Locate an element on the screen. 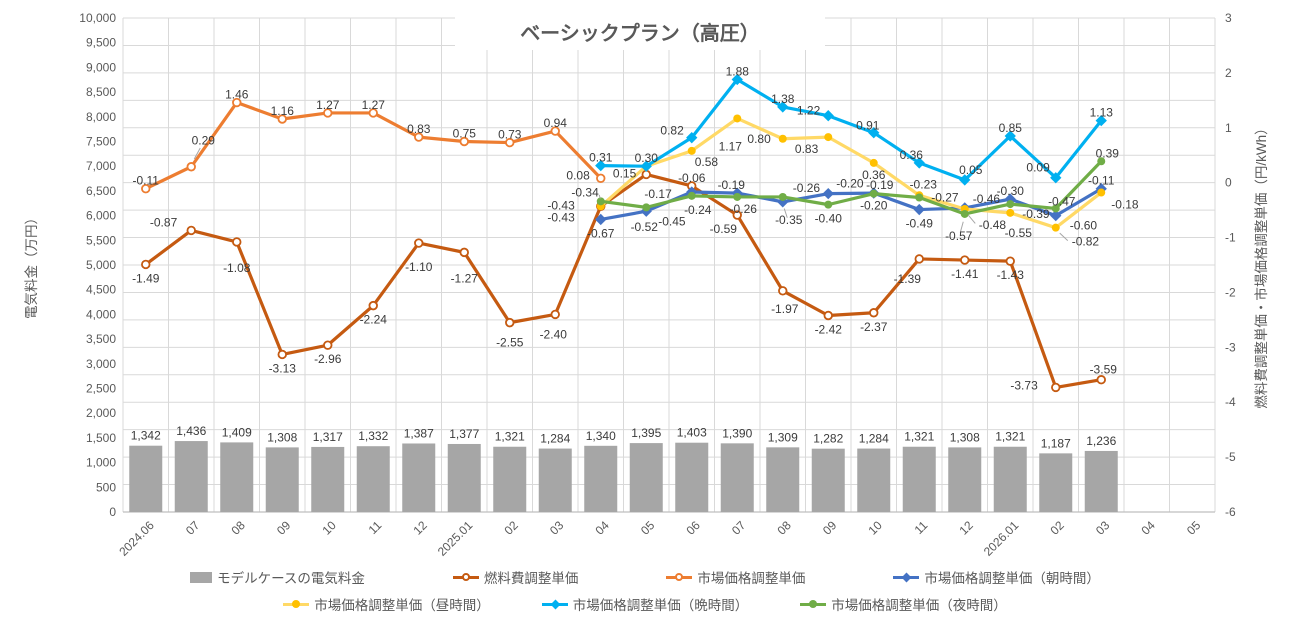 Image resolution: width=1290 pixels, height=630 pixels. svg-text: 02 is located at coordinates (1058, 528).